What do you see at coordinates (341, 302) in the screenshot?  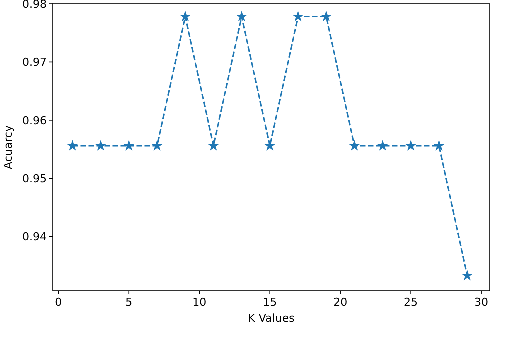 I see `x-tick-label: 20` at bounding box center [341, 302].